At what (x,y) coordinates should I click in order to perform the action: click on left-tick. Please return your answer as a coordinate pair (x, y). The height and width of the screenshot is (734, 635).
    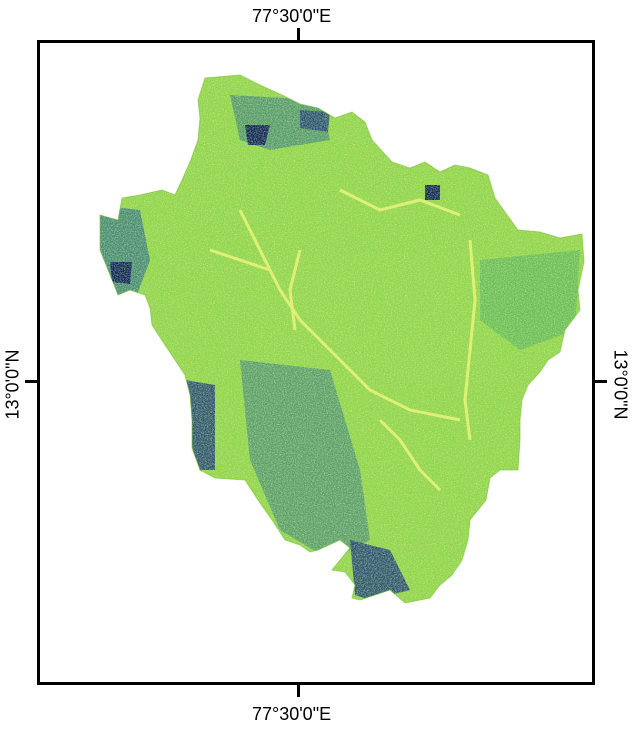
    Looking at the image, I should click on (31, 381).